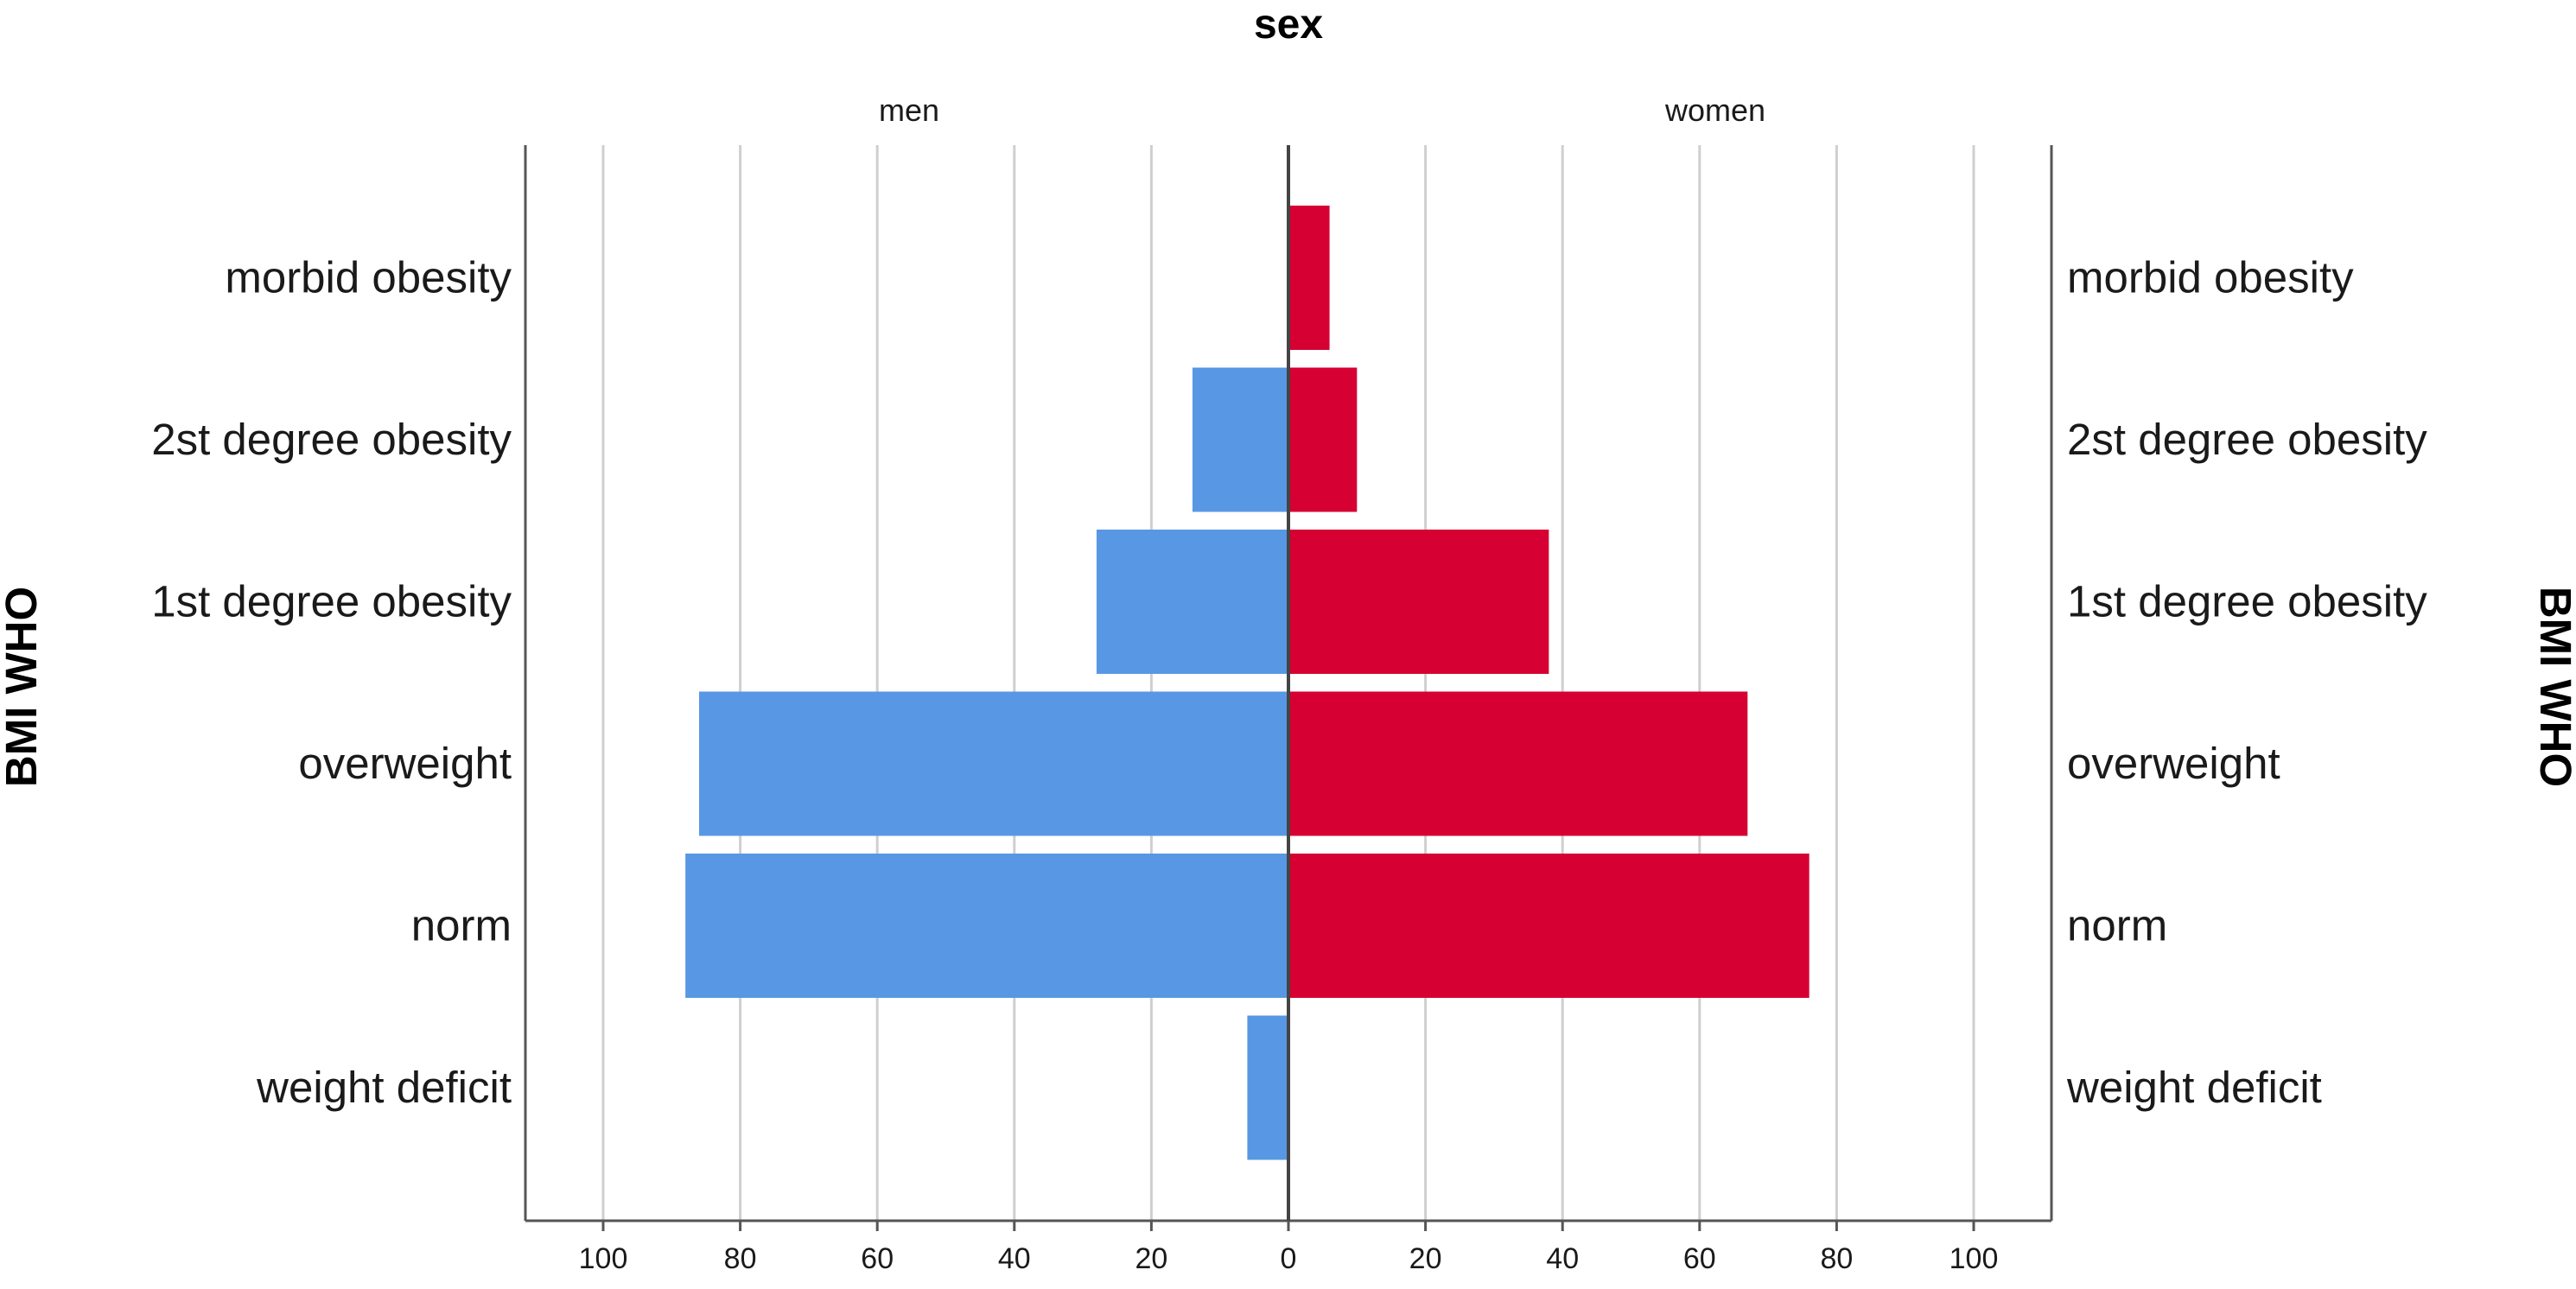 Image resolution: width=2576 pixels, height=1289 pixels. What do you see at coordinates (603, 1258) in the screenshot?
I see `x-tick-label-0: 100` at bounding box center [603, 1258].